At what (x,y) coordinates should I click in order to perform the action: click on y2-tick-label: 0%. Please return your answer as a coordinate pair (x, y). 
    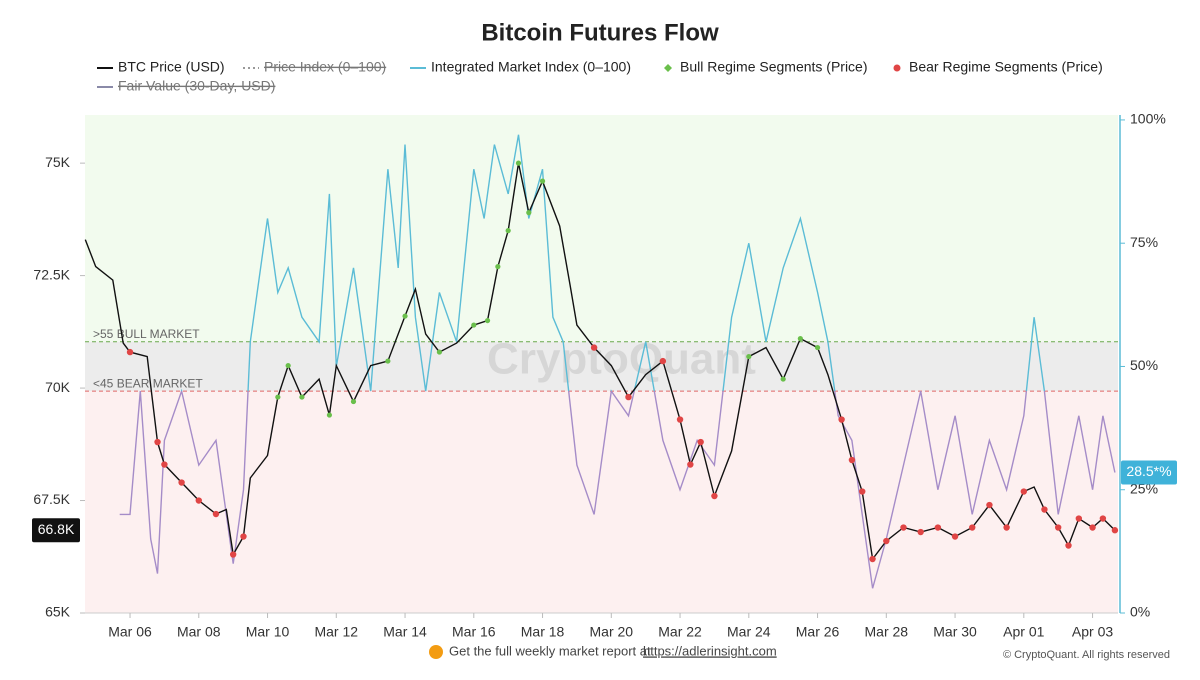
    Looking at the image, I should click on (1140, 612).